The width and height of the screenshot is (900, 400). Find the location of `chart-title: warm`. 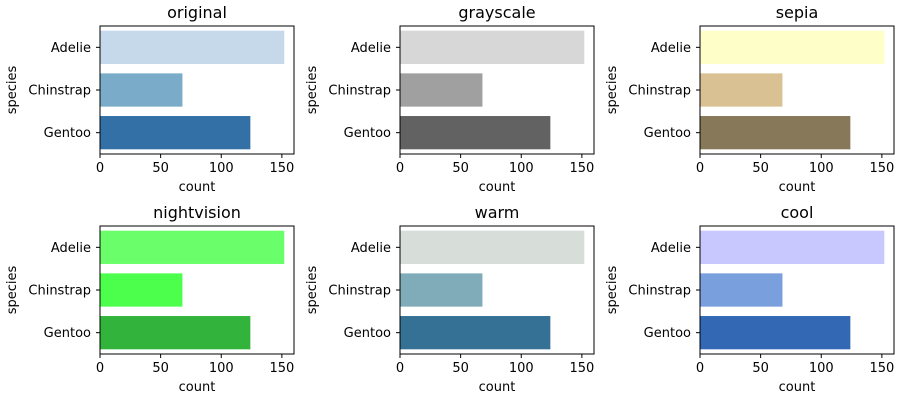

chart-title: warm is located at coordinates (497, 212).